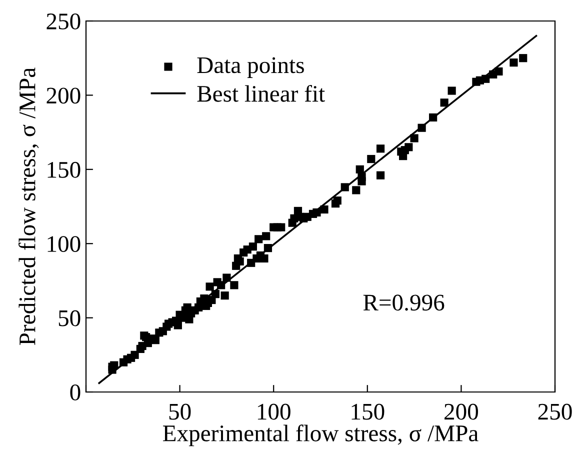 Image resolution: width=574 pixels, height=452 pixels. What do you see at coordinates (69, 318) in the screenshot?
I see `y-tick-label: 50` at bounding box center [69, 318].